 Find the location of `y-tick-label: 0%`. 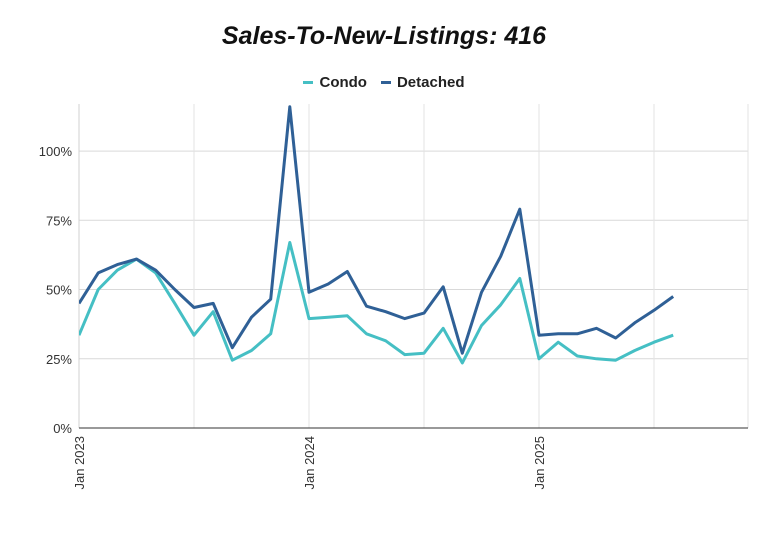

y-tick-label: 0% is located at coordinates (62, 428).